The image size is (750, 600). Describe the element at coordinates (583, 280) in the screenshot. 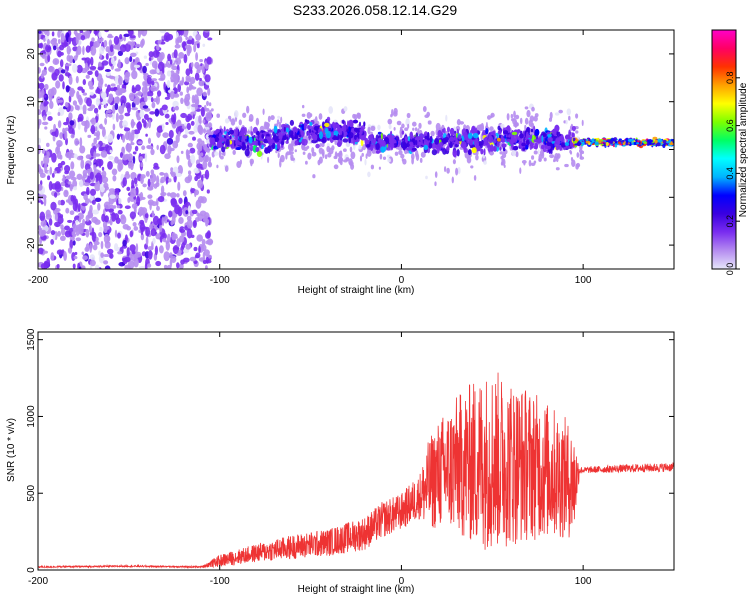

I see `x-tick-label: 100` at that location.